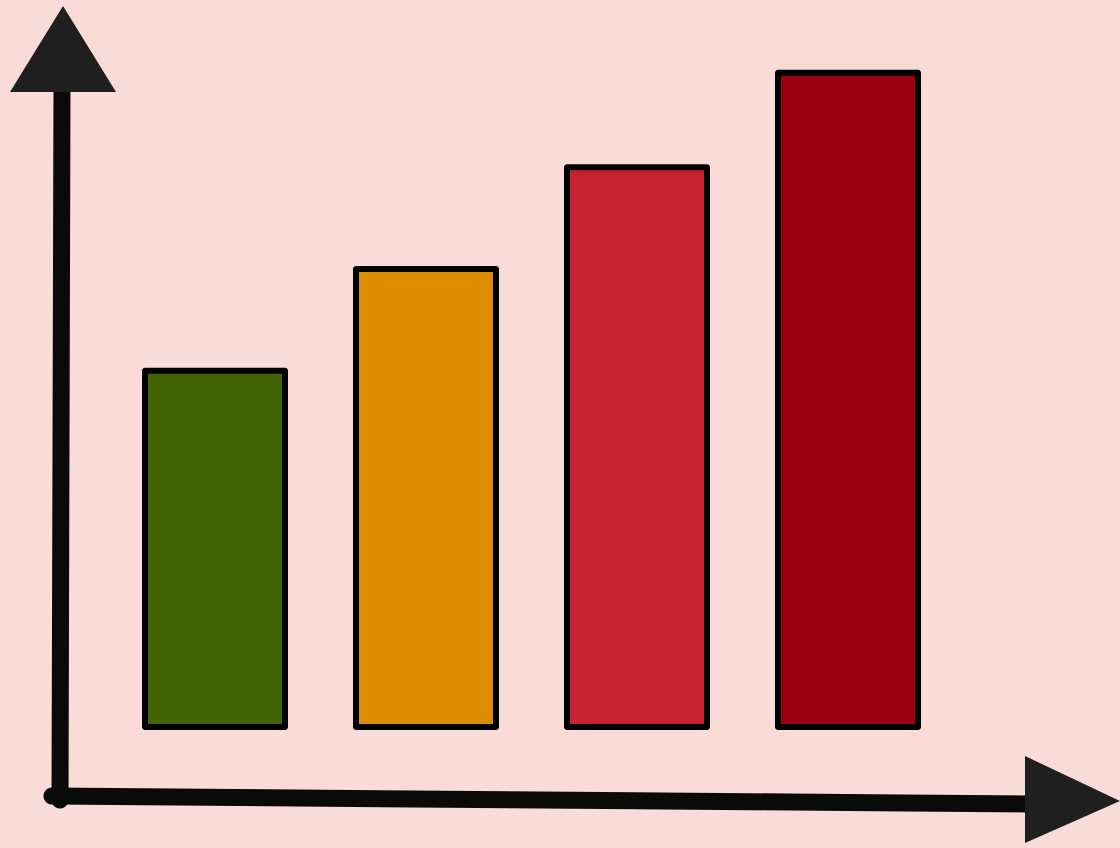  I want to click on x-axis-line, so click(541, 800).